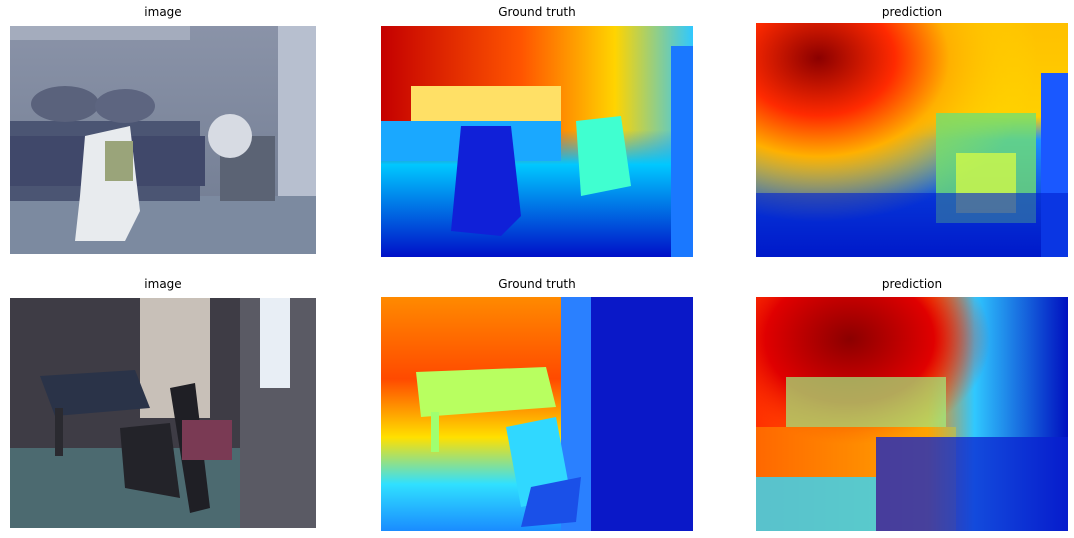 The width and height of the screenshot is (1074, 538). I want to click on row1-photo, so click(163, 140).